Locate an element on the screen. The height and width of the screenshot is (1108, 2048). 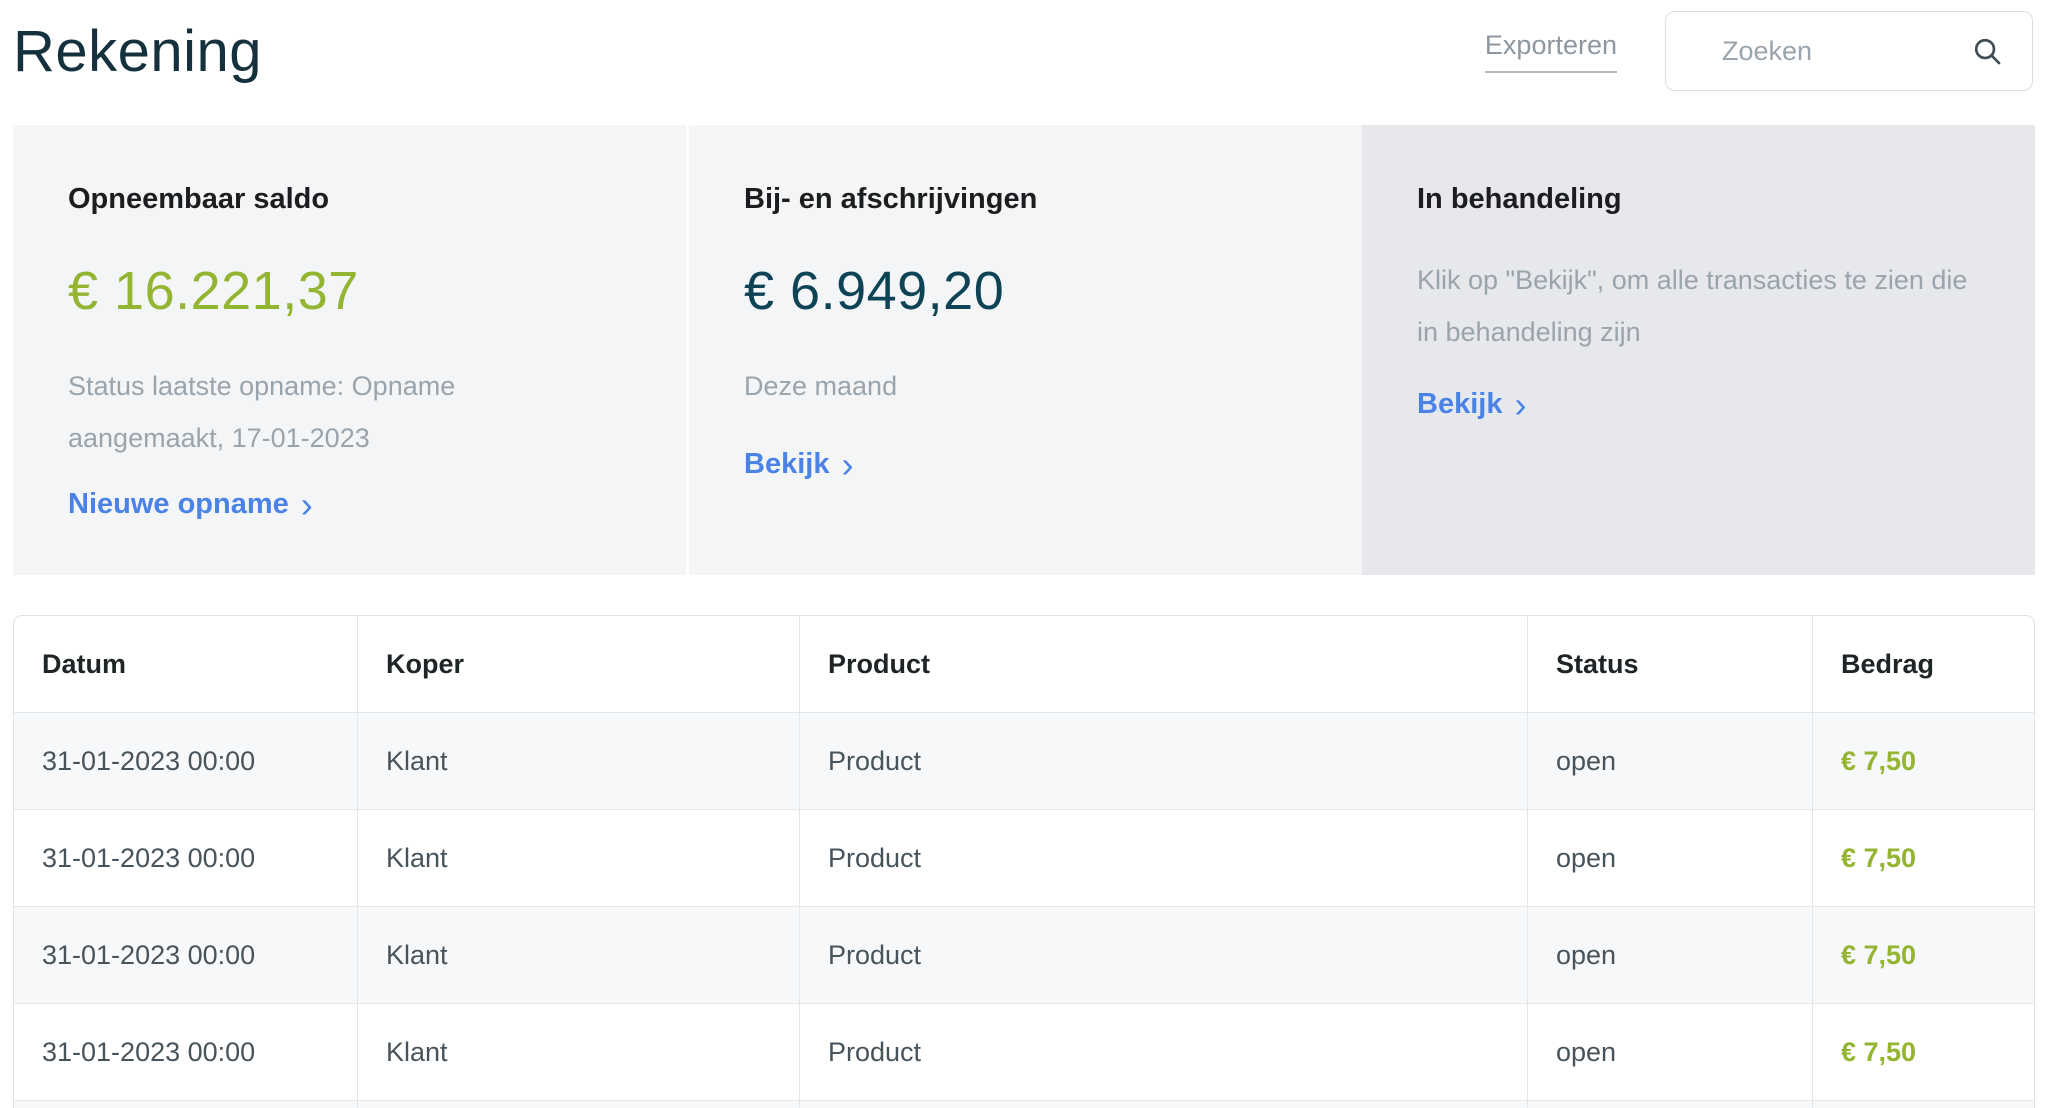
column-header-datum: Datum is located at coordinates (185, 664).